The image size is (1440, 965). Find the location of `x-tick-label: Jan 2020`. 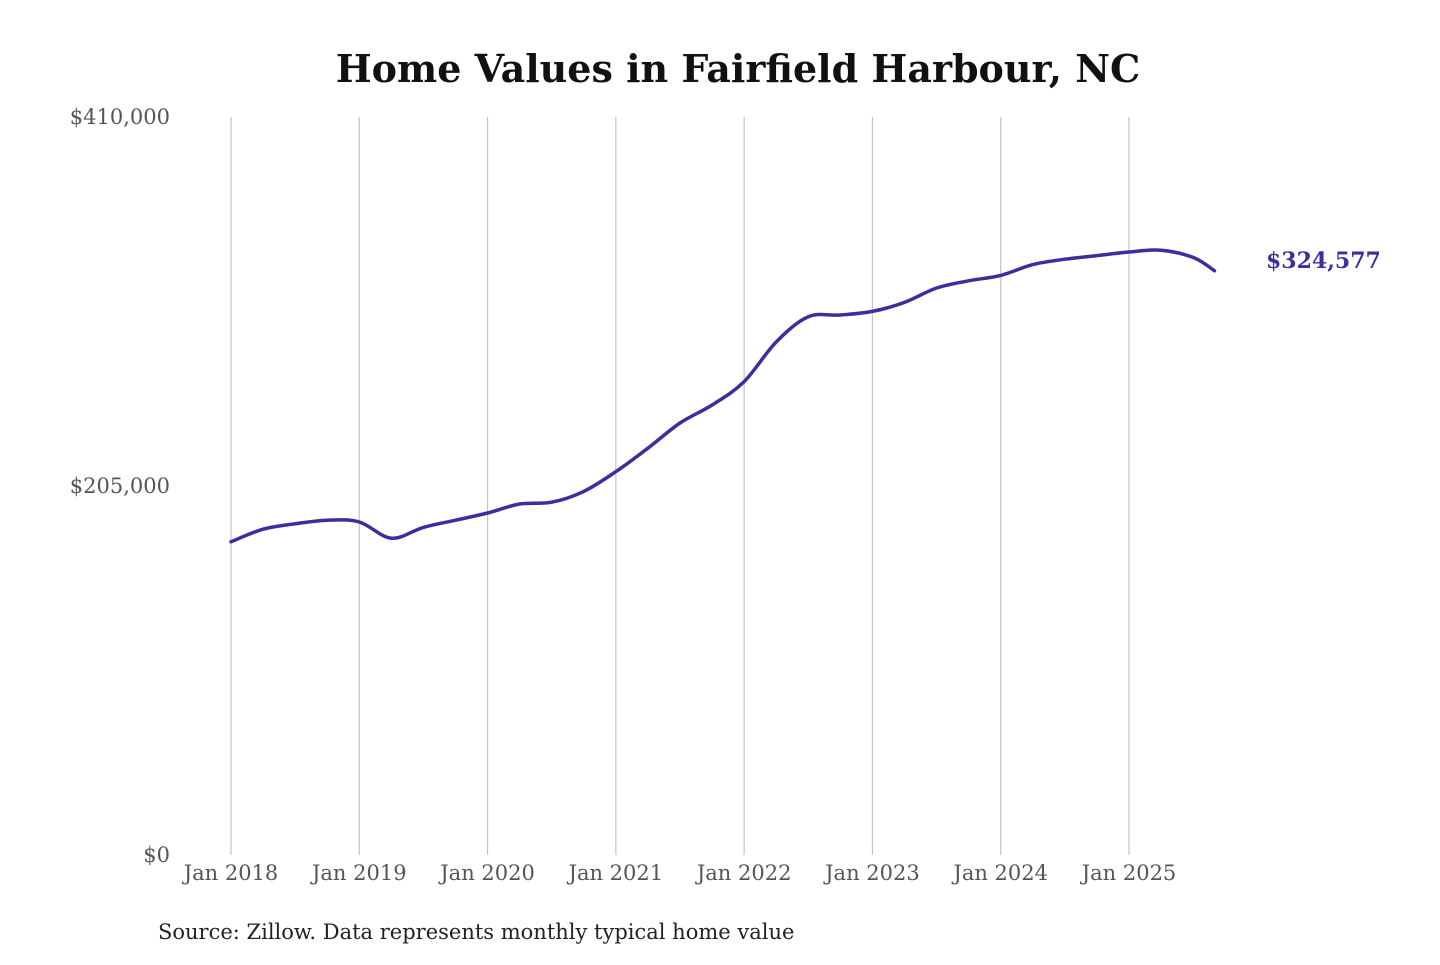

x-tick-label: Jan 2020 is located at coordinates (486, 873).